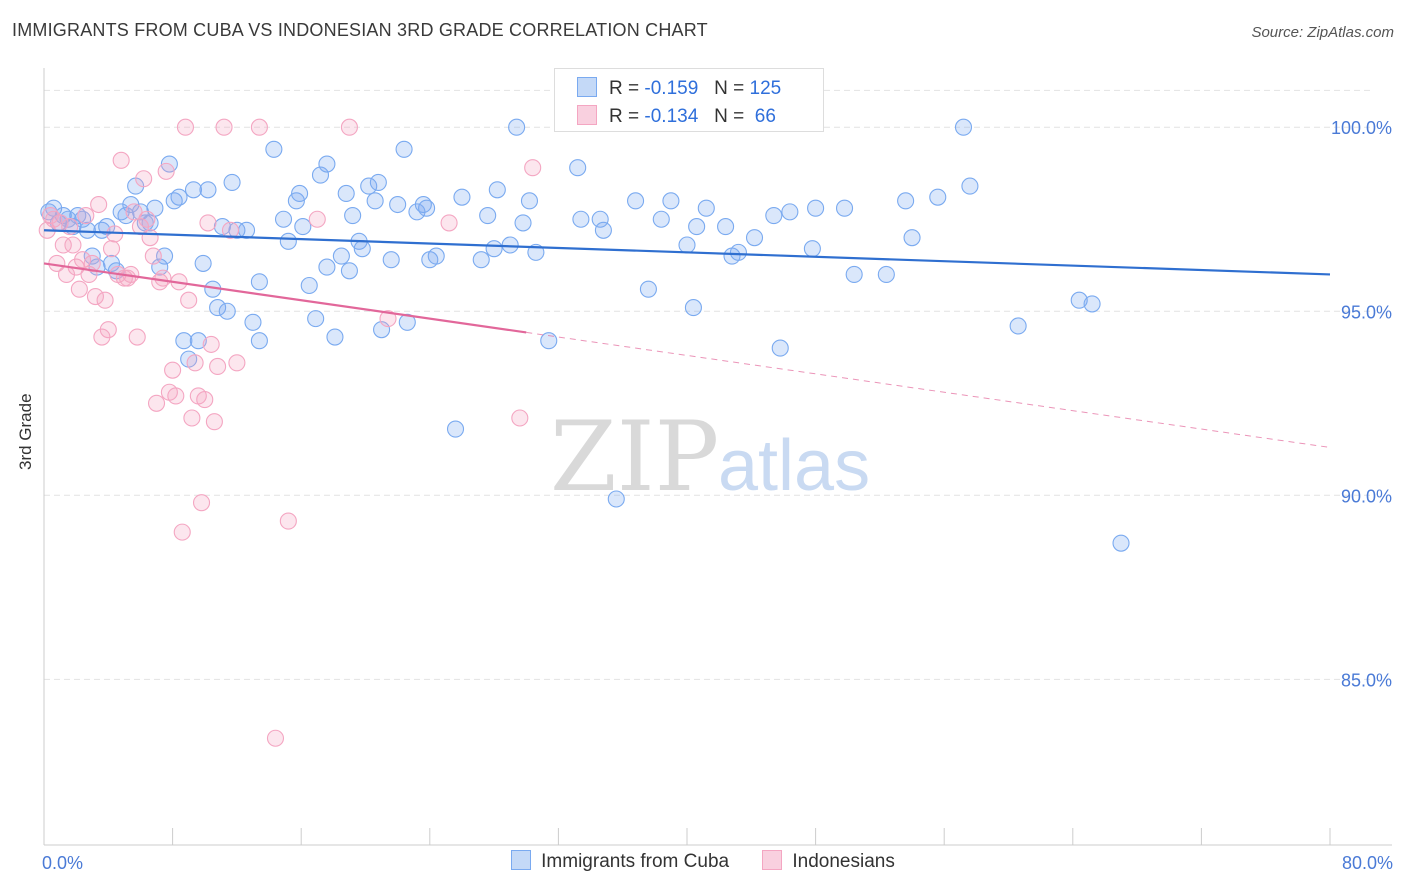 The image size is (1406, 892). What do you see at coordinates (1367, 863) in the screenshot?
I see `x-tick-label-max: 80.0%` at bounding box center [1367, 863].